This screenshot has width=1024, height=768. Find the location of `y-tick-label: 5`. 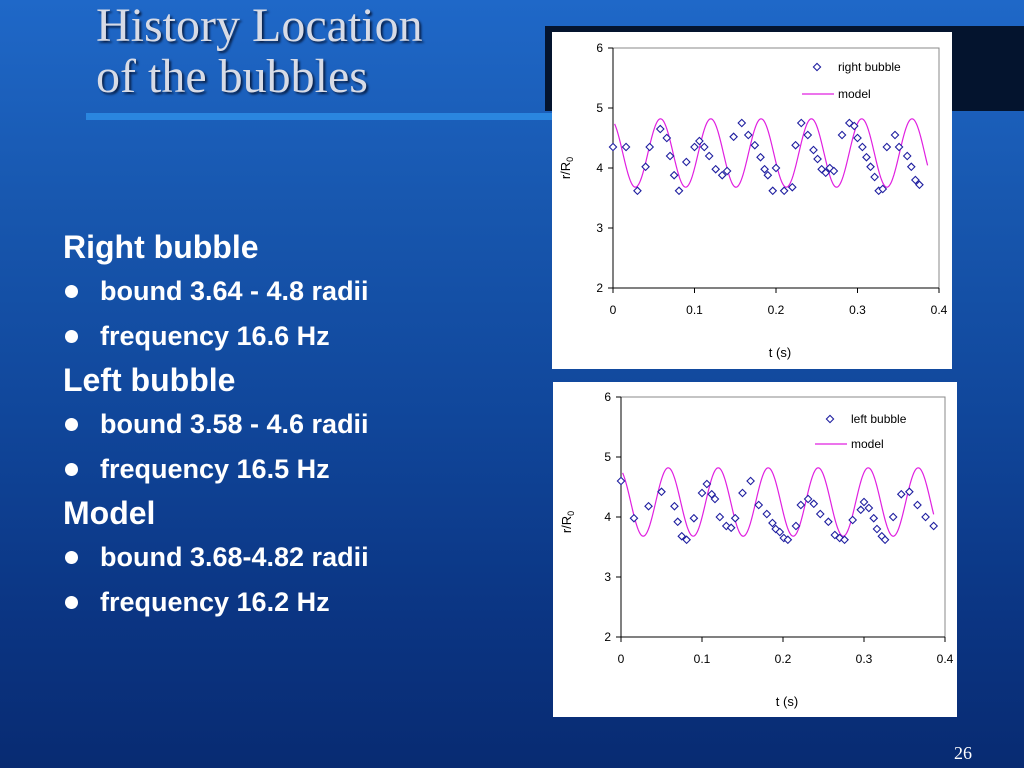

y-tick-label: 5 is located at coordinates (599, 108).